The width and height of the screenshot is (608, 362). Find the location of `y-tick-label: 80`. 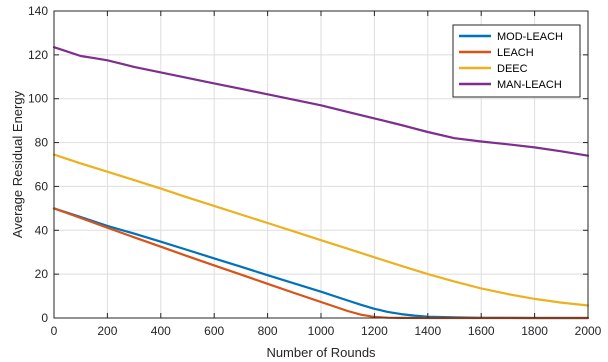

y-tick-label: 80 is located at coordinates (42, 143).